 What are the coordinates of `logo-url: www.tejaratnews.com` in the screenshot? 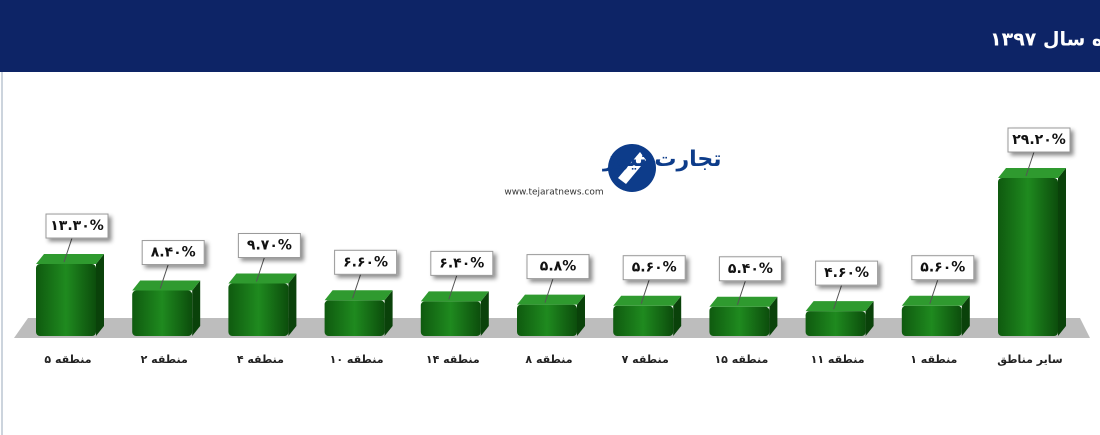 It's located at (553, 193).